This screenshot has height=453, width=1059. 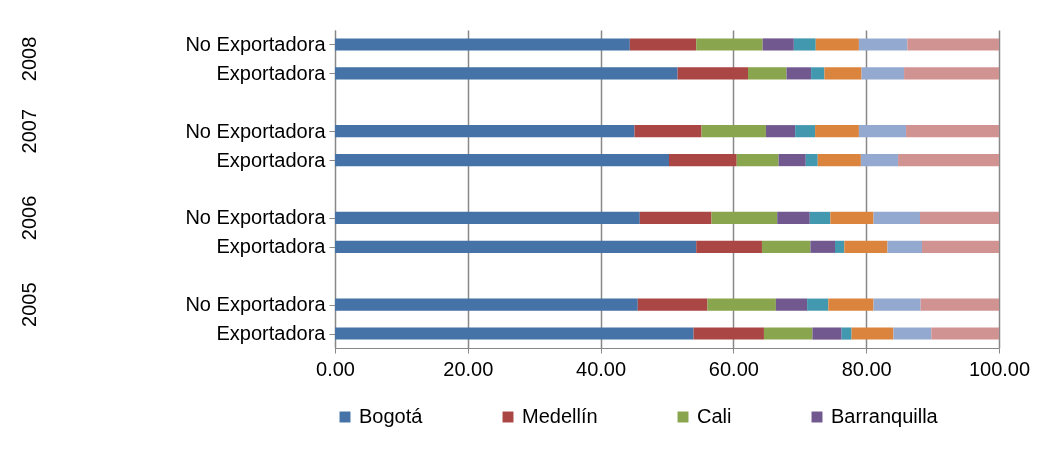 What do you see at coordinates (866, 368) in the screenshot?
I see `x-tick-label: 80.00` at bounding box center [866, 368].